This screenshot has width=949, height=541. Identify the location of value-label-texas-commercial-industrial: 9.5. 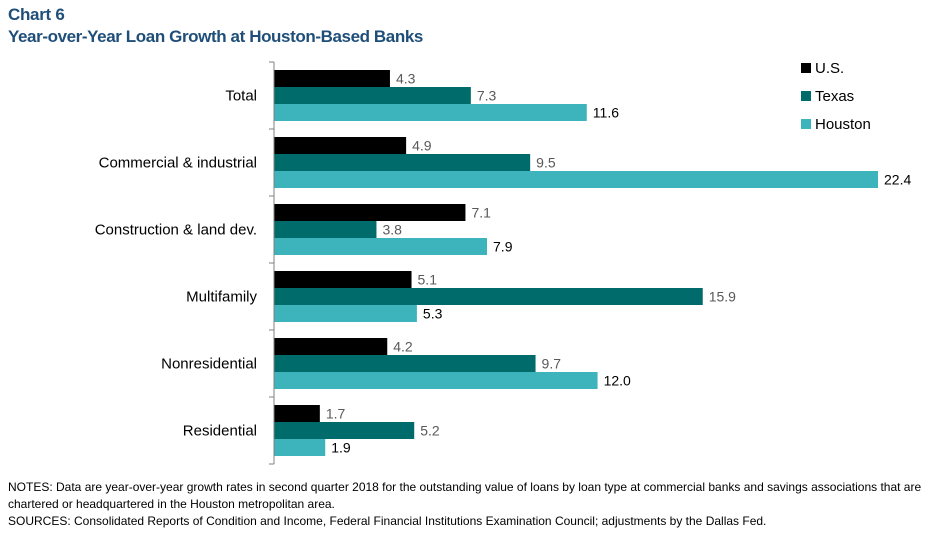
(546, 163).